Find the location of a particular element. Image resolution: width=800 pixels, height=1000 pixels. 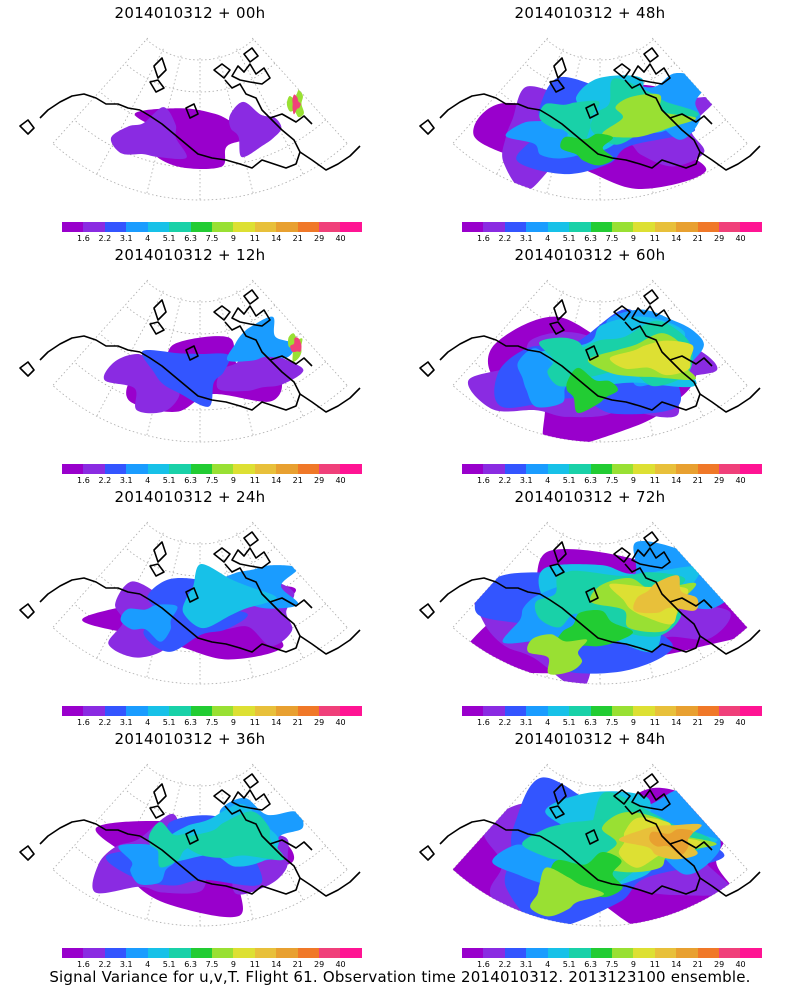

colorbar-tick-label: 2.2 is located at coordinates (505, 480).